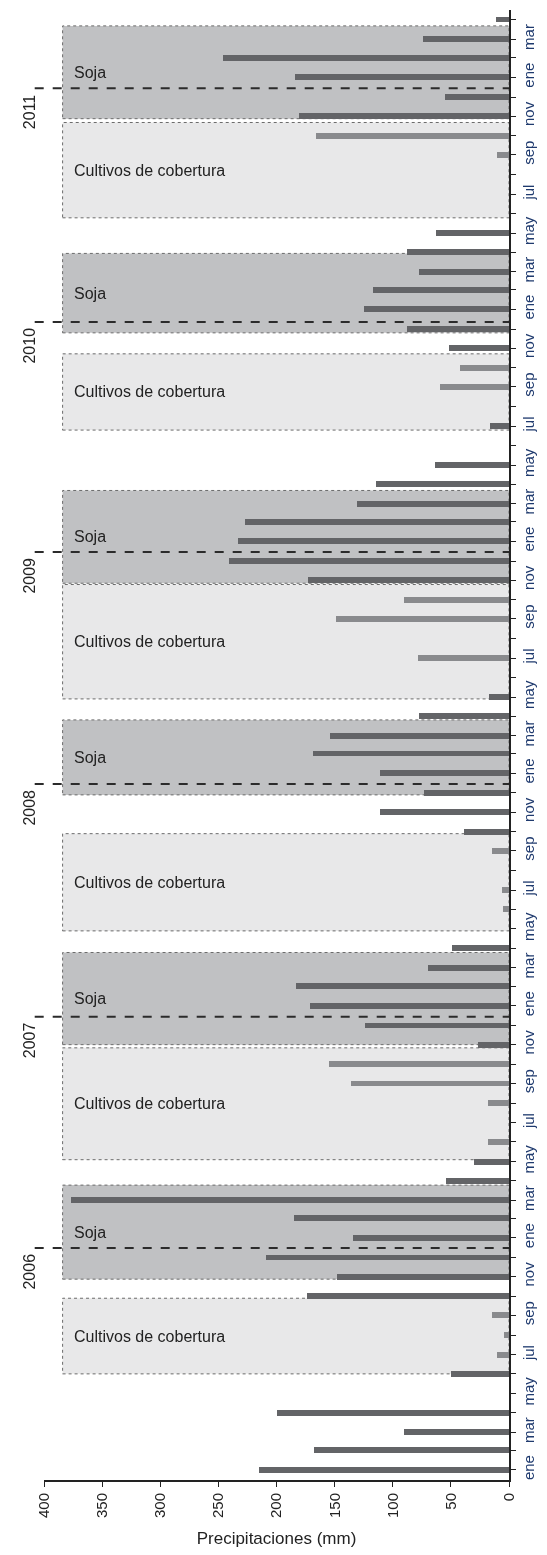 This screenshot has width=547, height=1555. I want to click on ref-line-label: 2011, so click(29, 112).